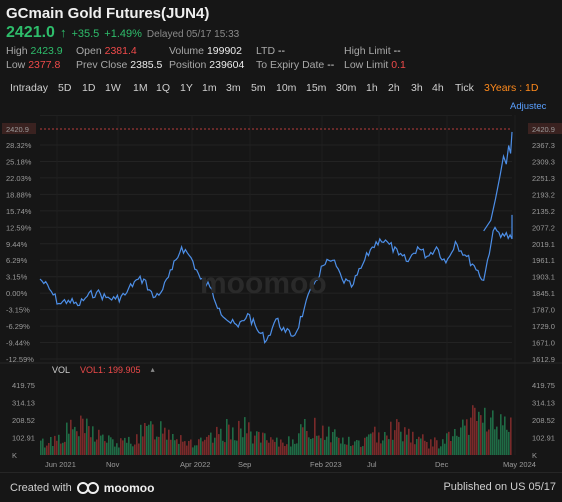 This screenshot has height=502, width=562. I want to click on tab-4h: 4h, so click(438, 88).